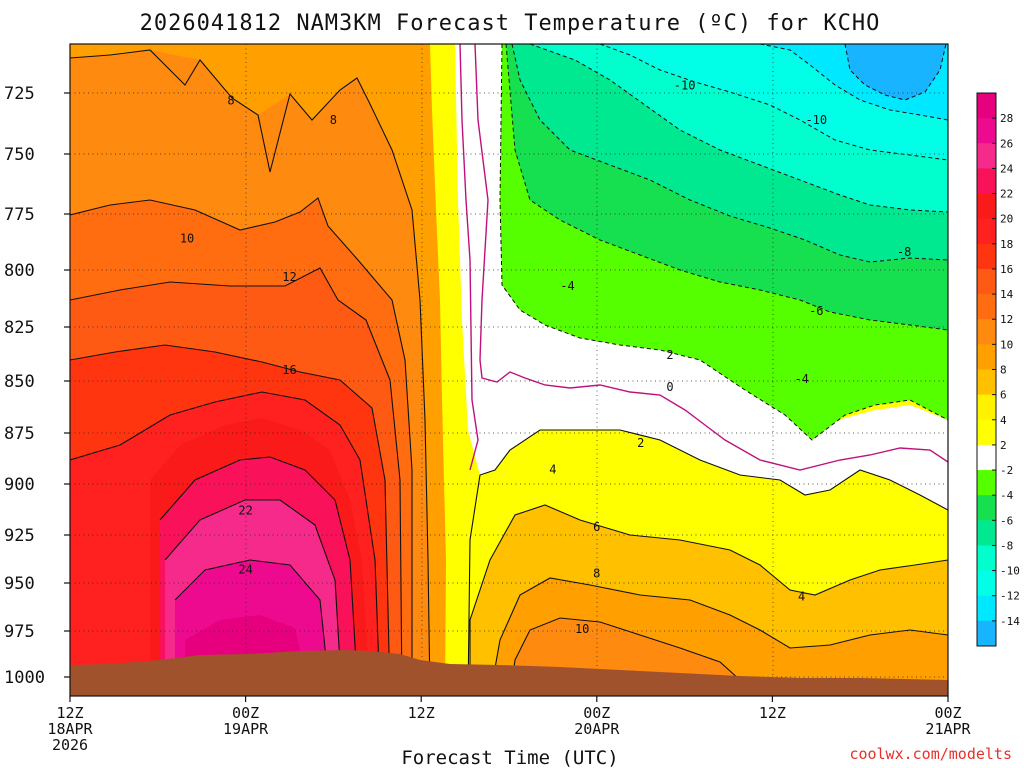  Describe the element at coordinates (19, 155) in the screenshot. I see `y-tick-label: 750` at that location.